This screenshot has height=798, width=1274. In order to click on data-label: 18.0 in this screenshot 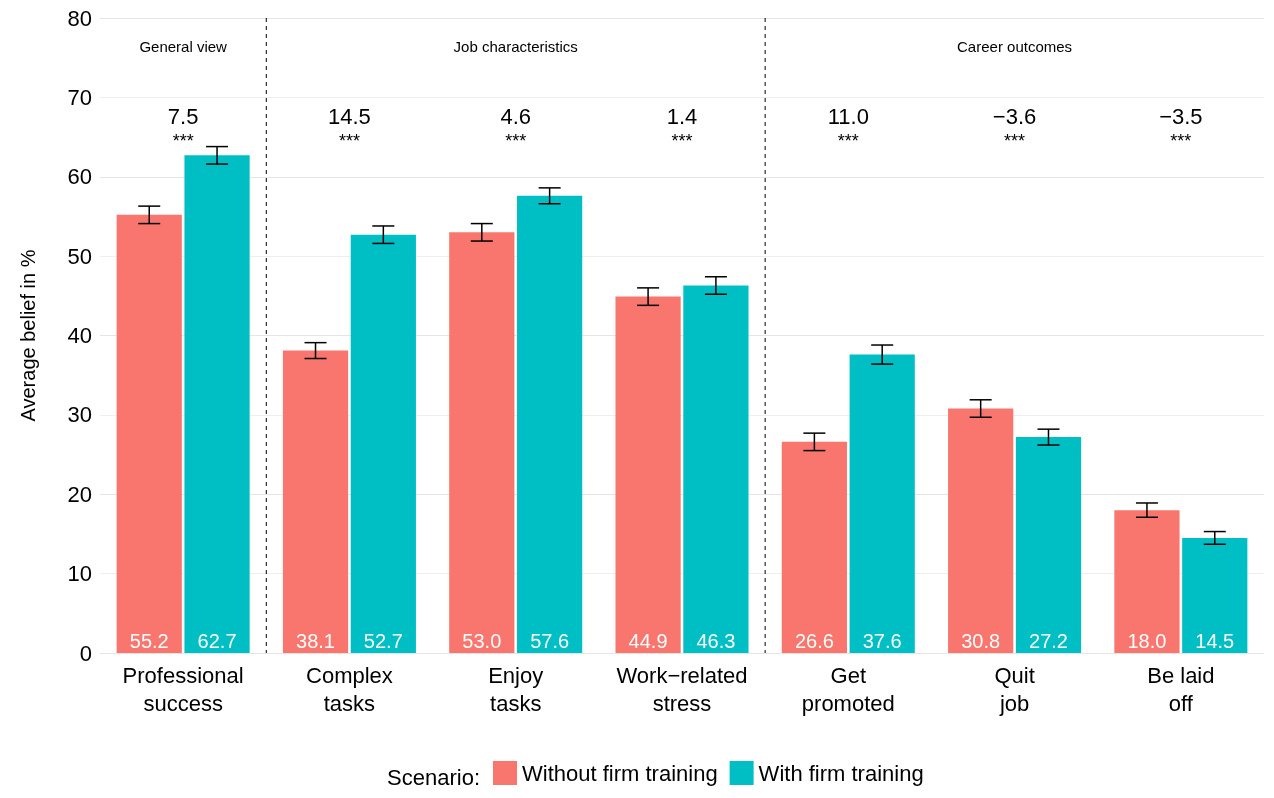, I will do `click(1147, 641)`.